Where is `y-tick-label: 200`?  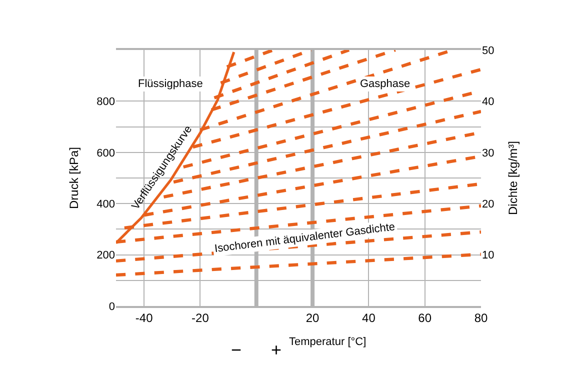
y-tick-label: 200 is located at coordinates (105, 256).